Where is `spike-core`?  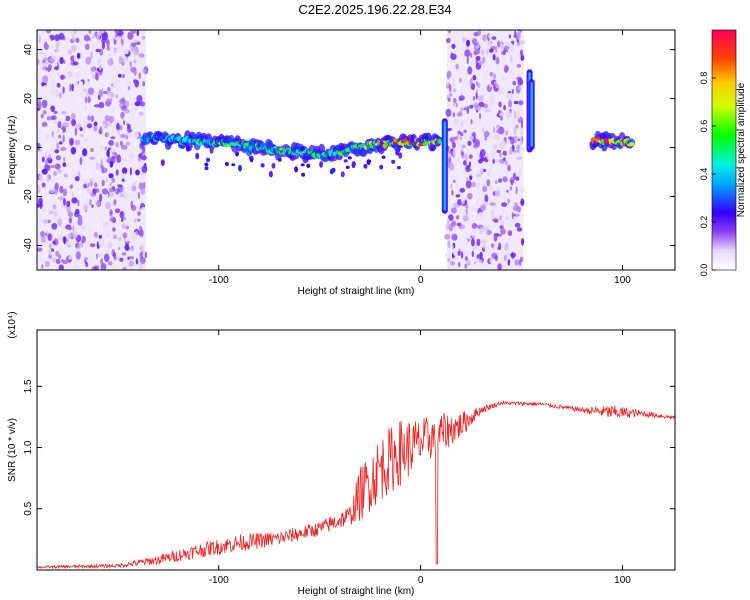
spike-core is located at coordinates (444, 166).